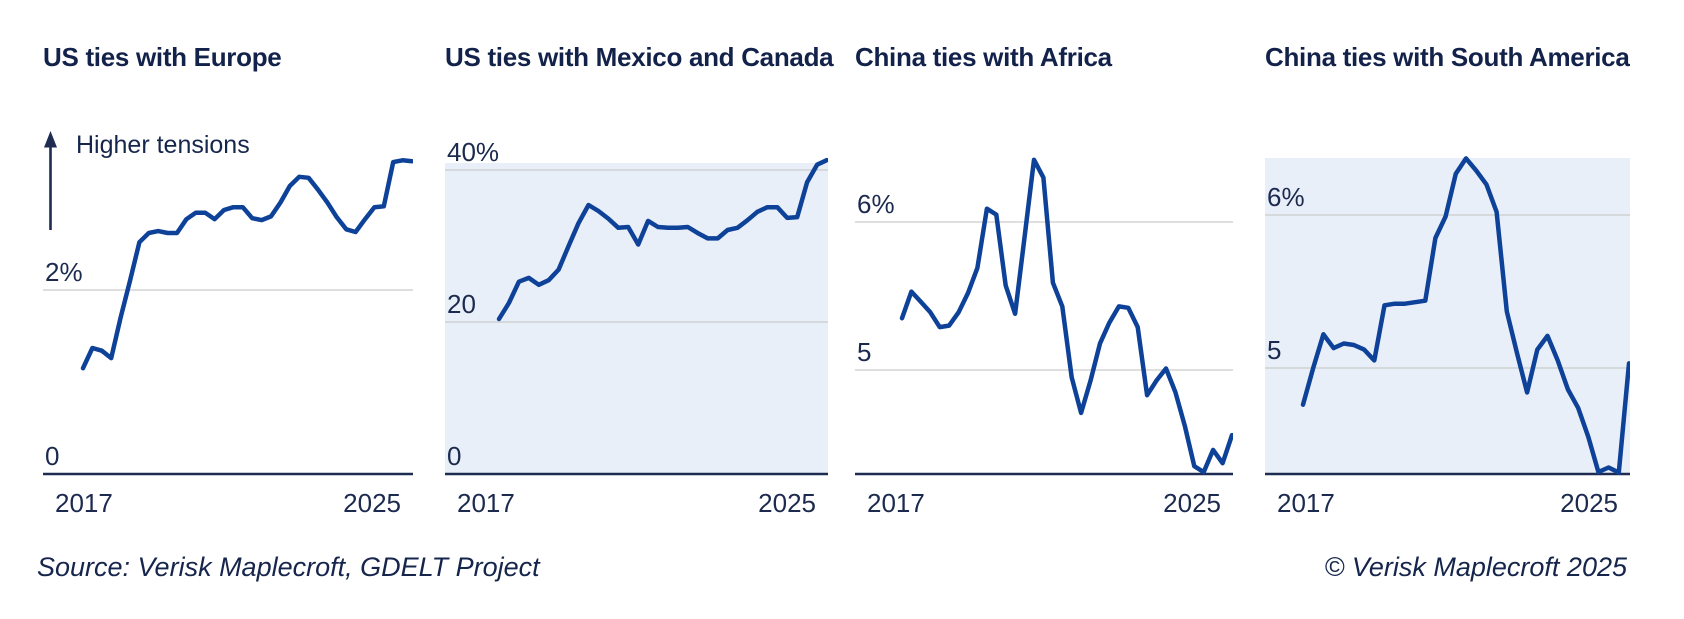  What do you see at coordinates (1475, 567) in the screenshot?
I see `copyright-note: © Verisk Maplecroft 2025` at bounding box center [1475, 567].